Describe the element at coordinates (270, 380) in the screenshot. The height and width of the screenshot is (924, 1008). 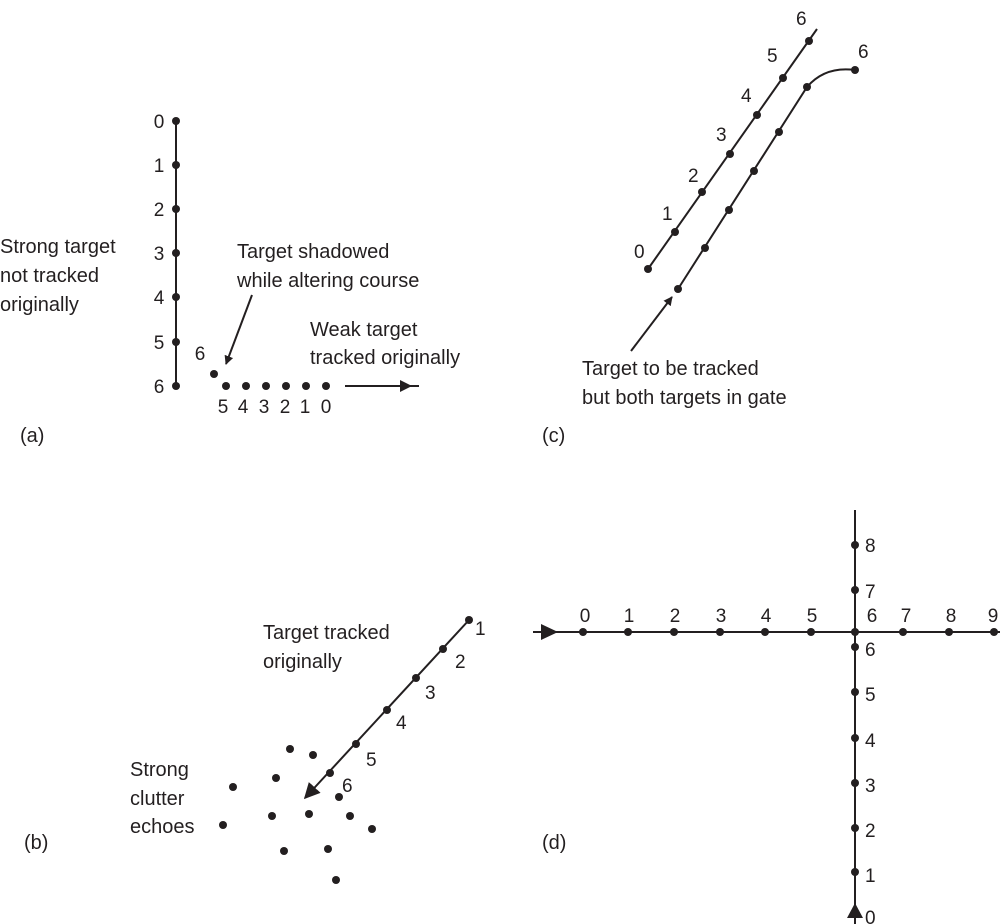
I see `weak-target-dots` at that location.